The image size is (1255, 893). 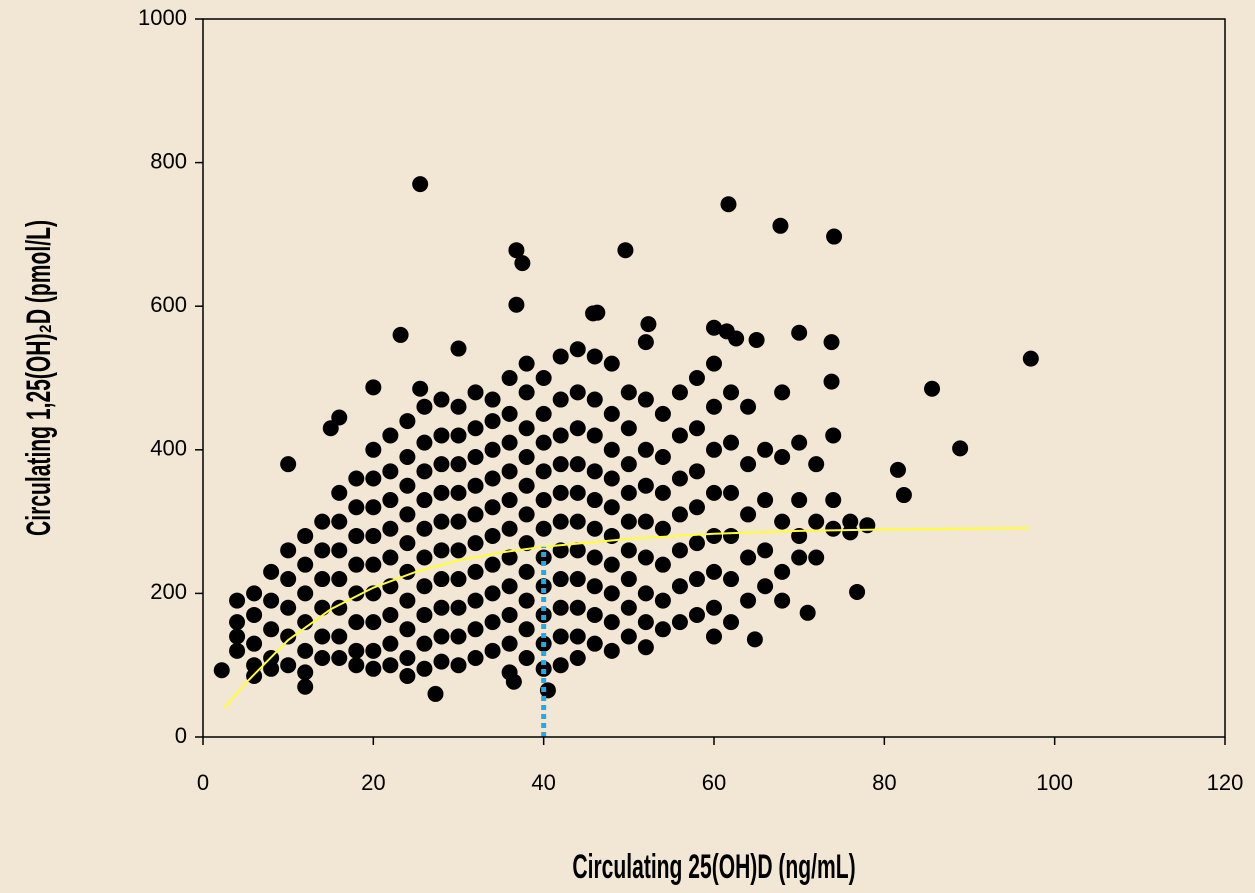 What do you see at coordinates (168, 304) in the screenshot?
I see `y-tick-label: 600` at bounding box center [168, 304].